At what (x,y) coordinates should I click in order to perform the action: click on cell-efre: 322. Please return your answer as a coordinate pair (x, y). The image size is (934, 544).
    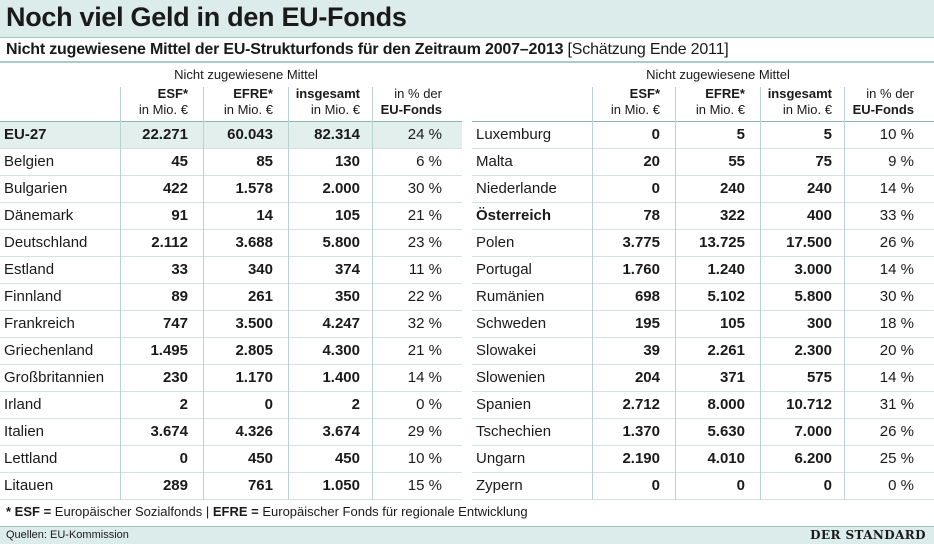
    Looking at the image, I should click on (732, 215).